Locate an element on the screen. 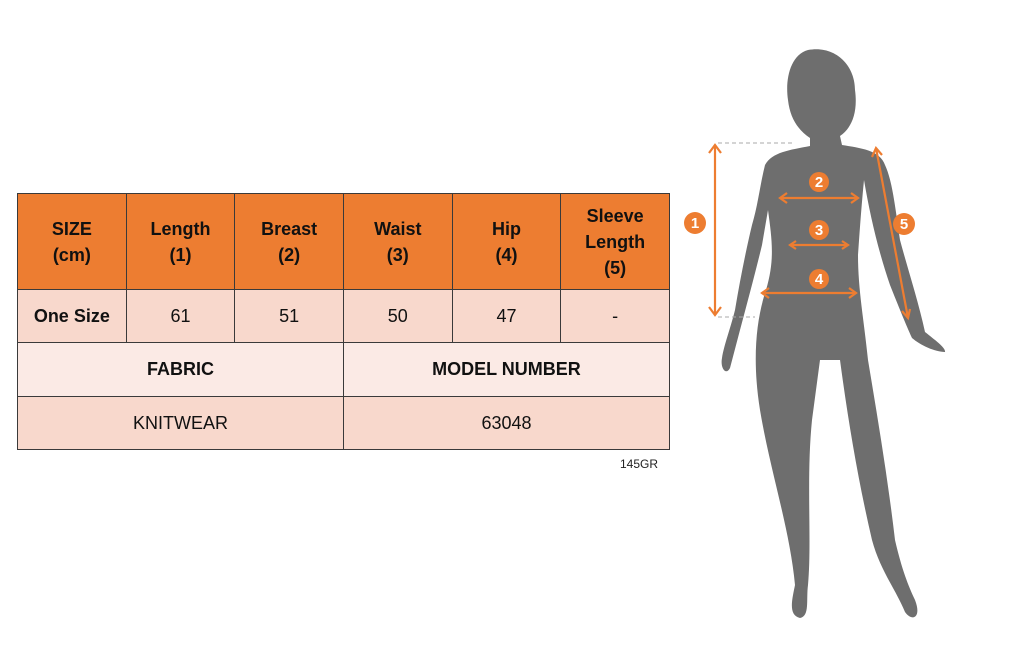  waist-cell: 50 is located at coordinates (397, 316).